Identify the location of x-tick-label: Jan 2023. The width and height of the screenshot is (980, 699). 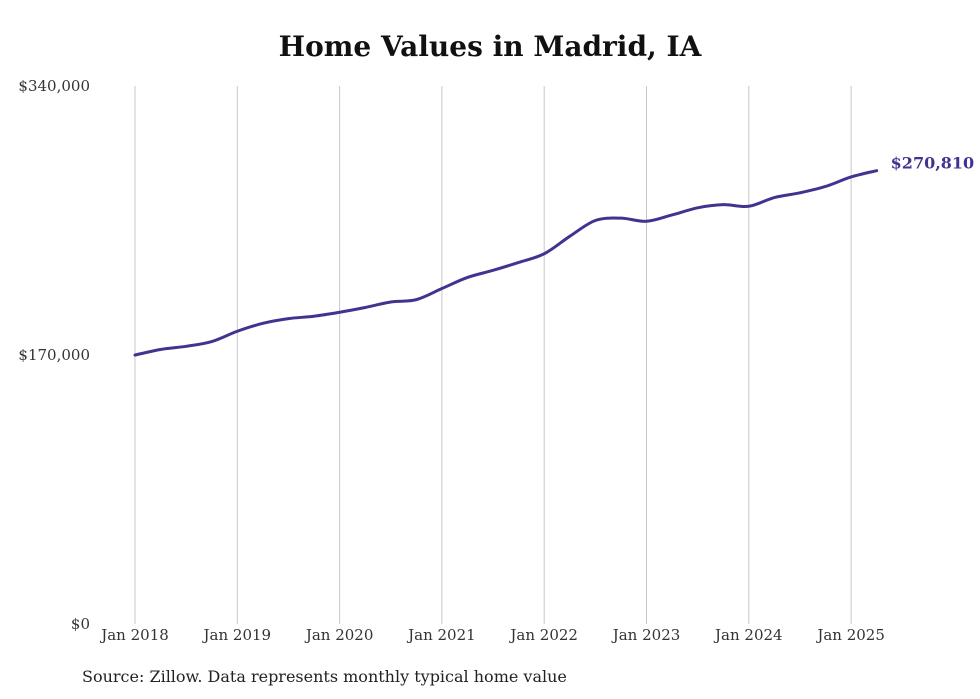
(646, 635).